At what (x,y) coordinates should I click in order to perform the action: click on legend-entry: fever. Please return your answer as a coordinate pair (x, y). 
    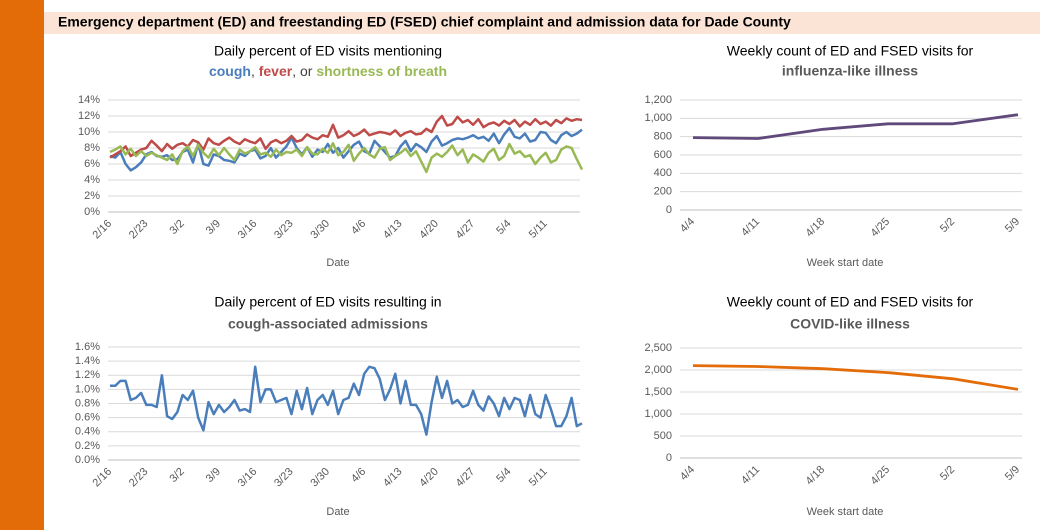
    Looking at the image, I should click on (276, 71).